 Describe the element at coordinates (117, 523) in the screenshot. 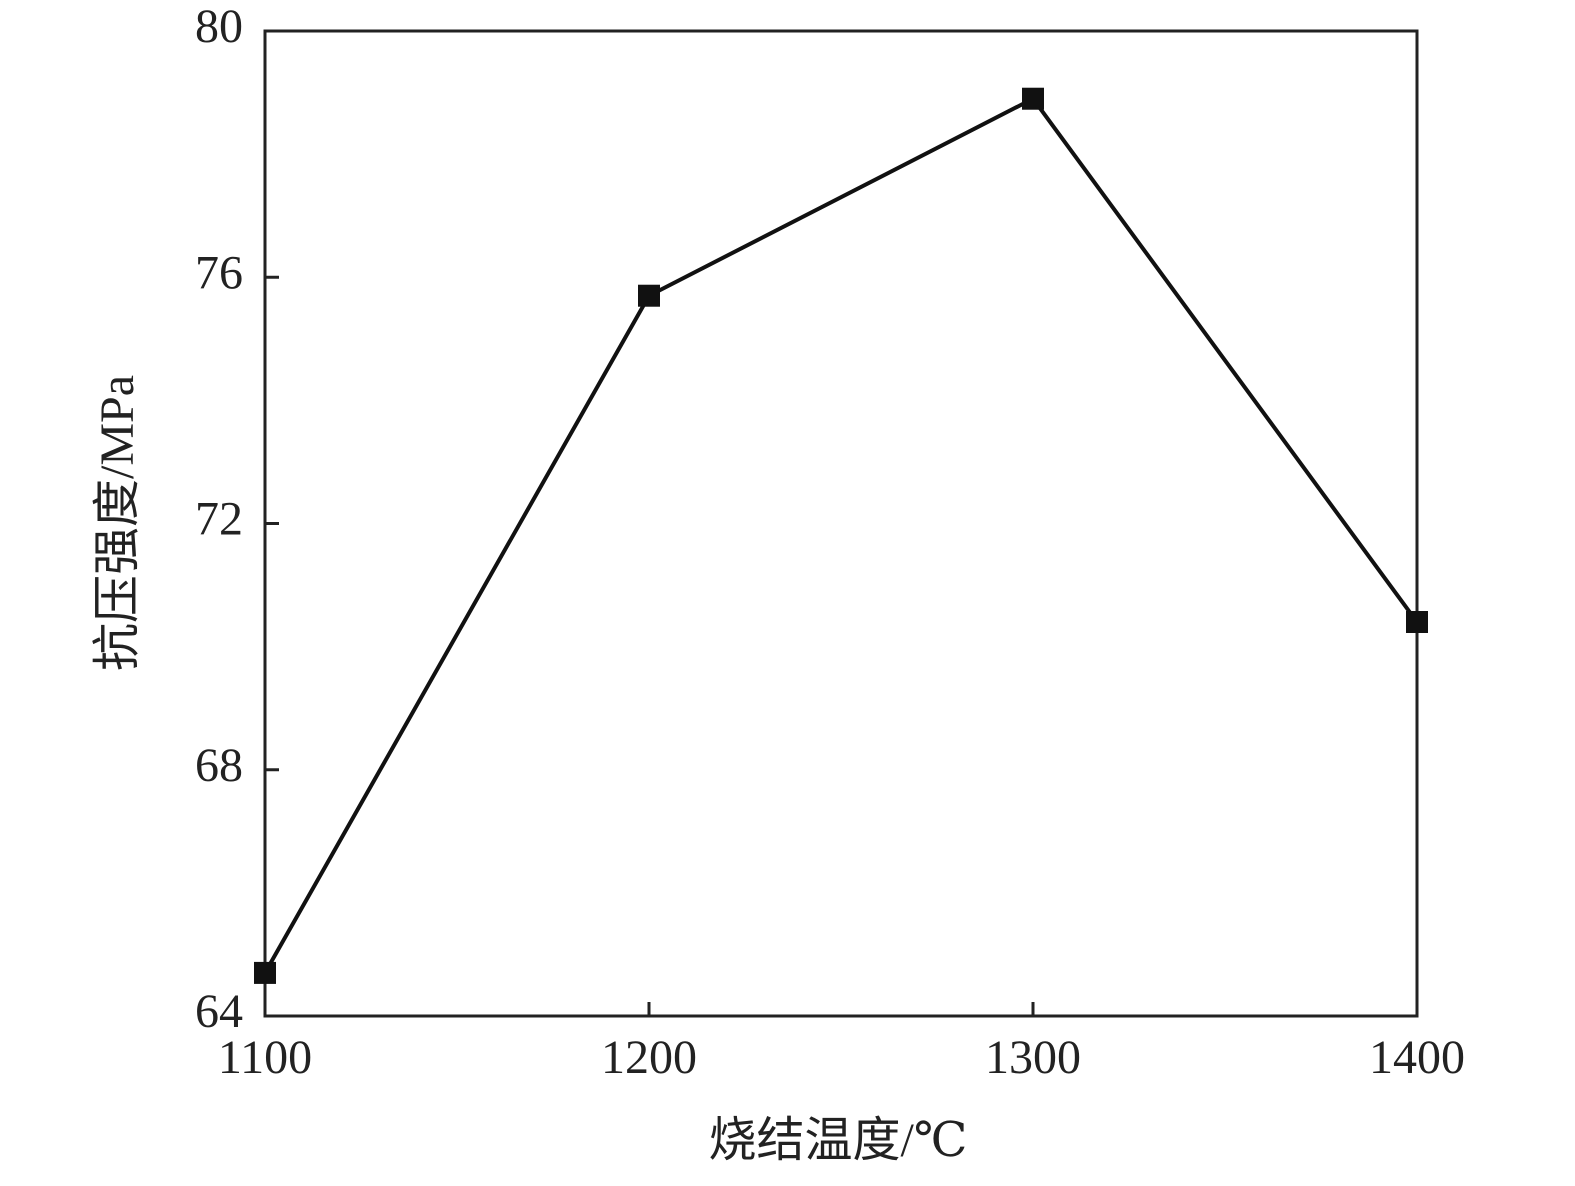

I see `y-axis-title: 抗压强度/MPa` at that location.